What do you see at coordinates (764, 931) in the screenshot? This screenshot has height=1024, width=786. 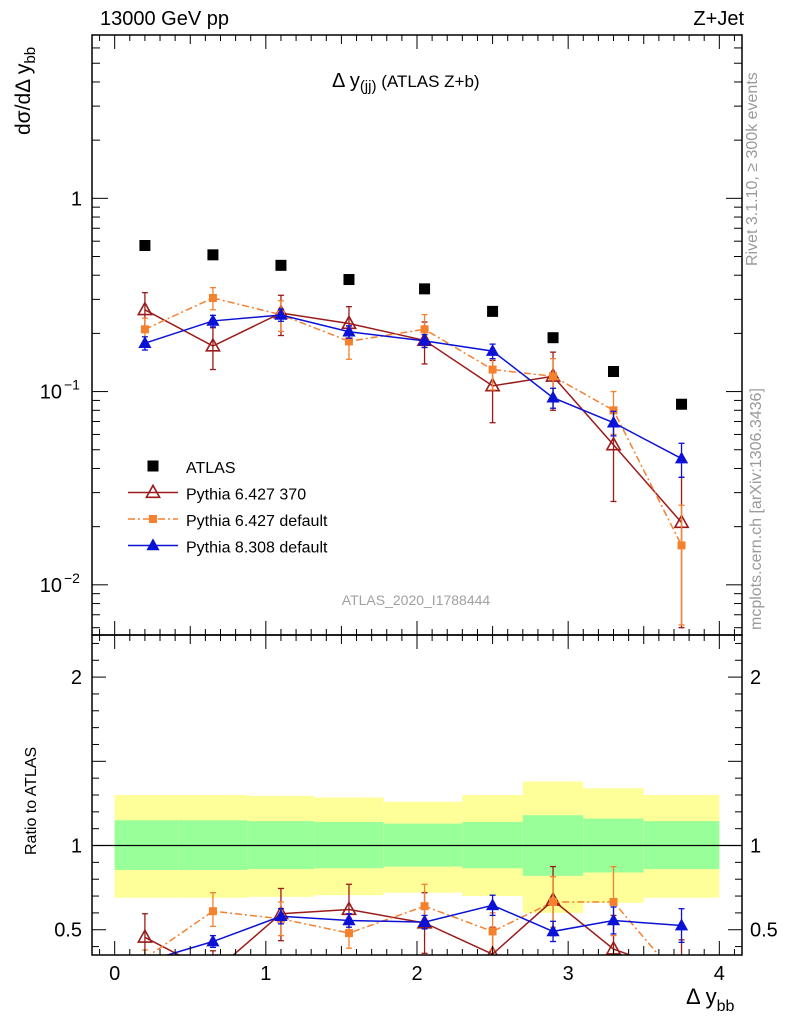 I see `ratio-y-tick-label-right: 0.5` at bounding box center [764, 931].